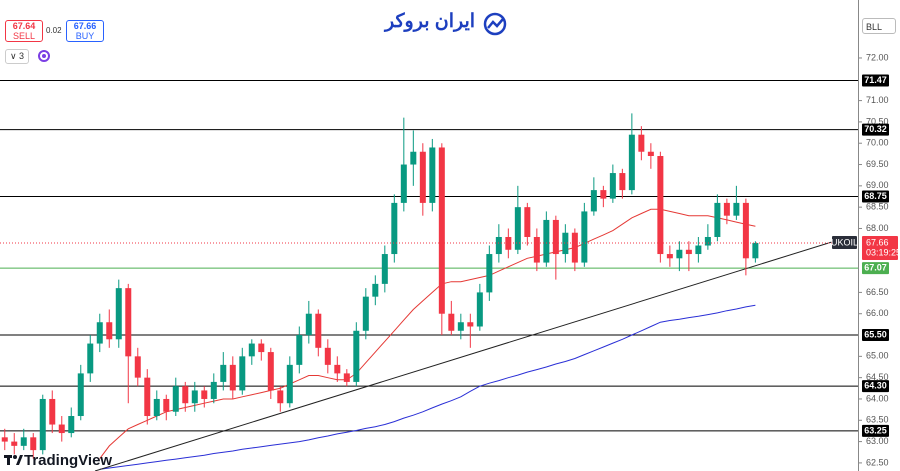 This screenshot has height=471, width=900. Describe the element at coordinates (877, 398) in the screenshot. I see `y-tick-label: 64.00` at that location.